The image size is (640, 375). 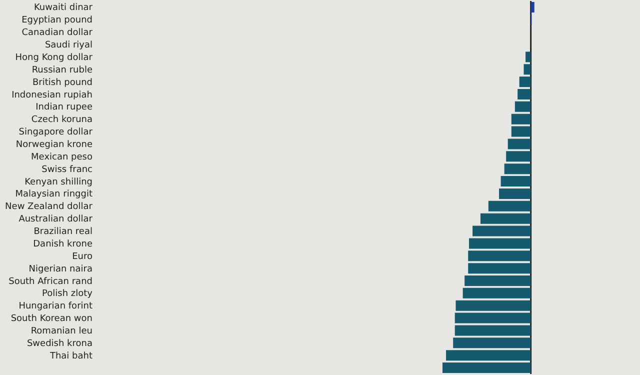 What do you see at coordinates (68, 294) in the screenshot?
I see `y-tick-label: Polish zloty` at bounding box center [68, 294].